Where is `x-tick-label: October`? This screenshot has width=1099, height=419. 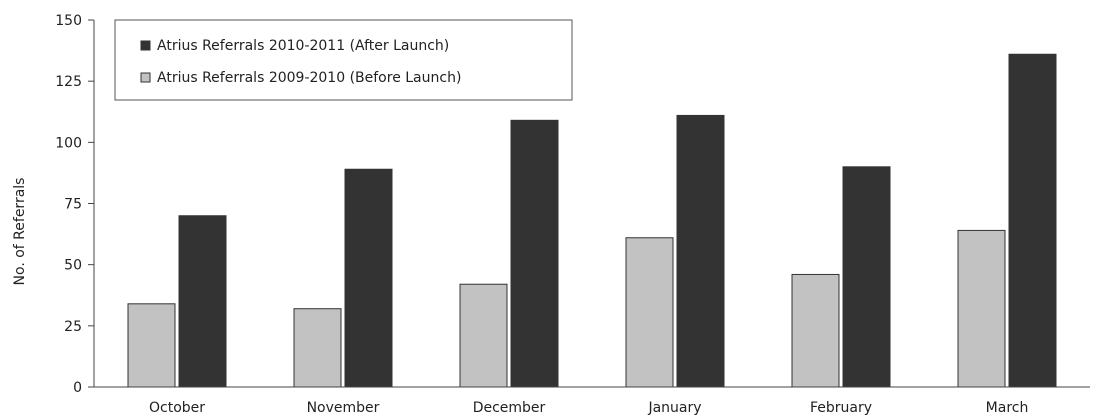
x-tick-label: October is located at coordinates (177, 408).